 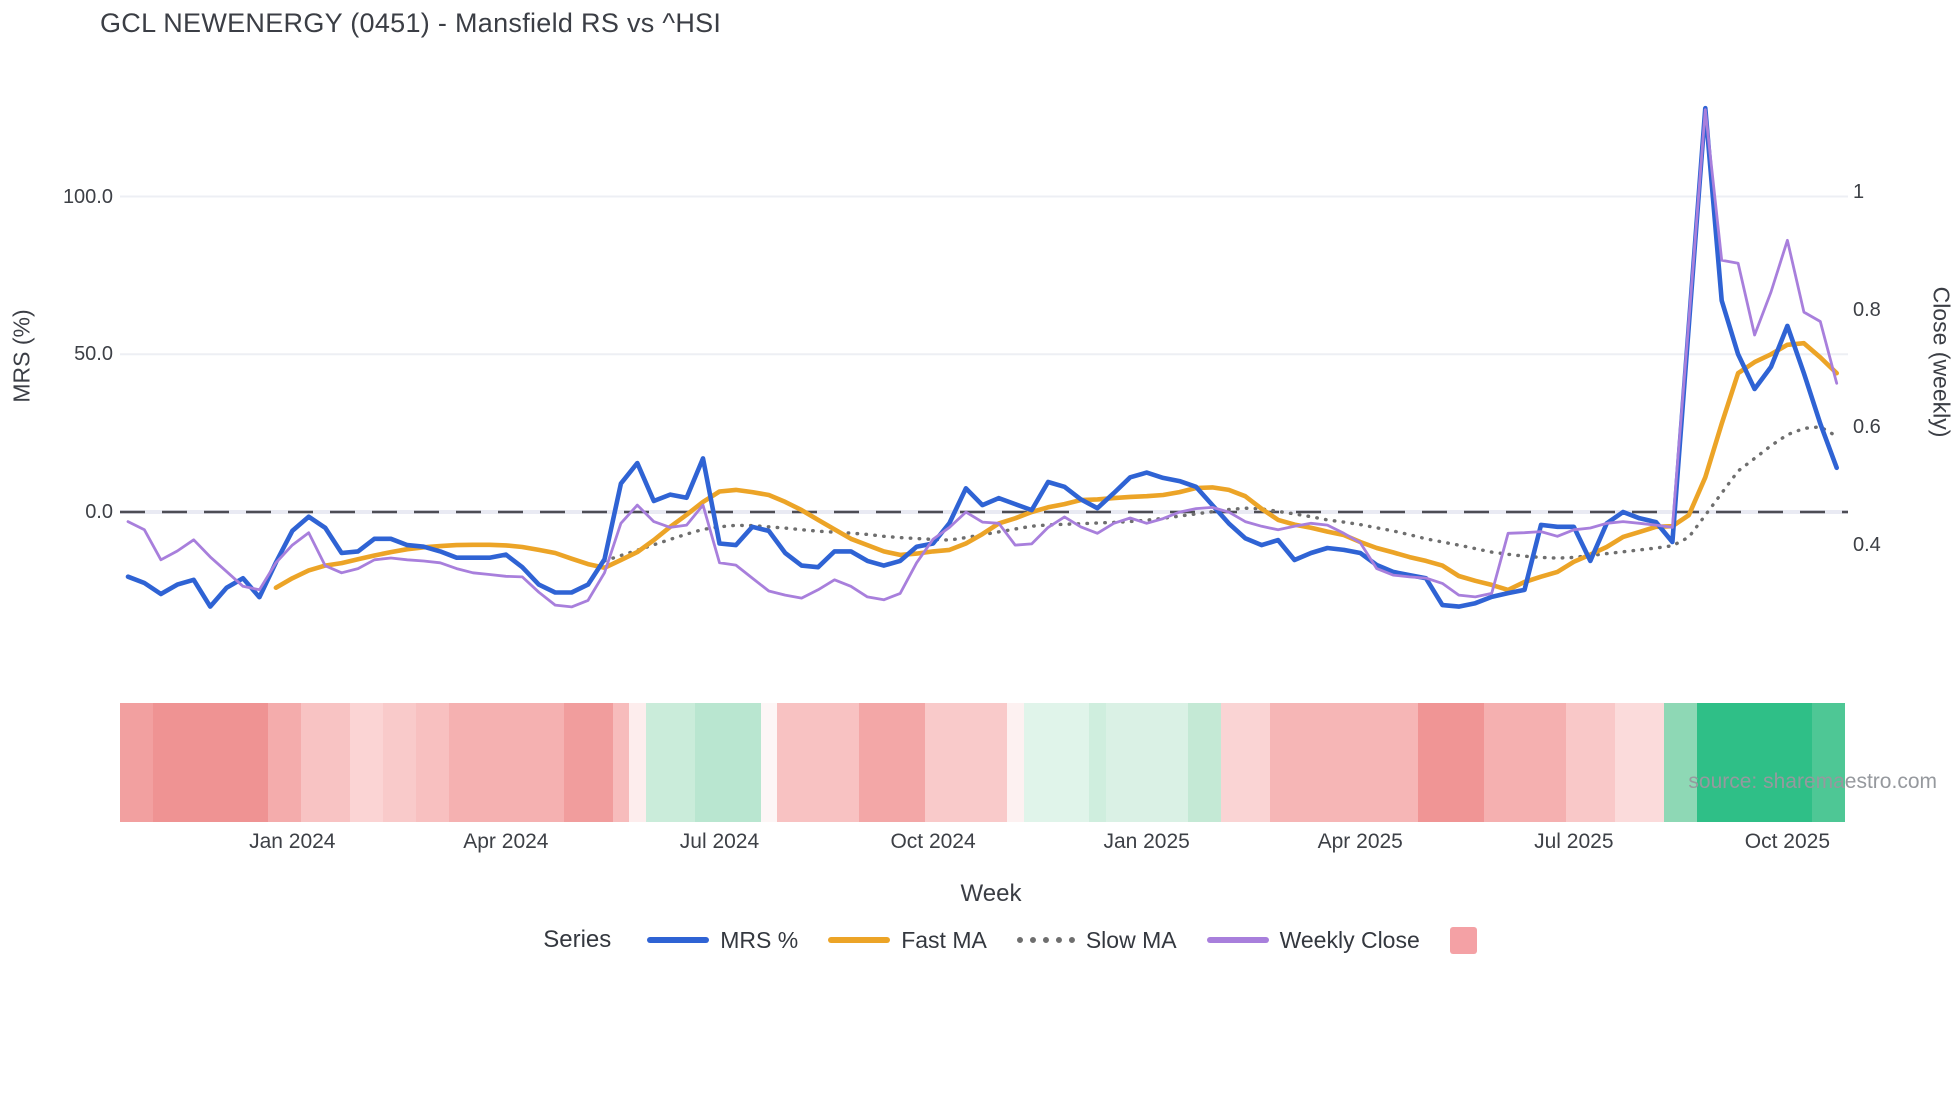 What do you see at coordinates (506, 841) in the screenshot?
I see `x-tick-apr-2024: Apr 2024` at bounding box center [506, 841].